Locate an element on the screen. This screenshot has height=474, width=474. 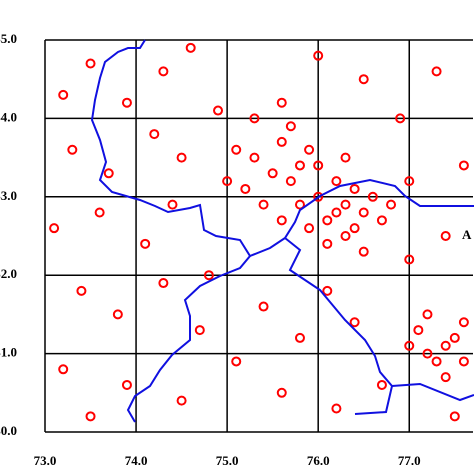
y-tick-label: 33.0 is located at coordinates (8, 195).